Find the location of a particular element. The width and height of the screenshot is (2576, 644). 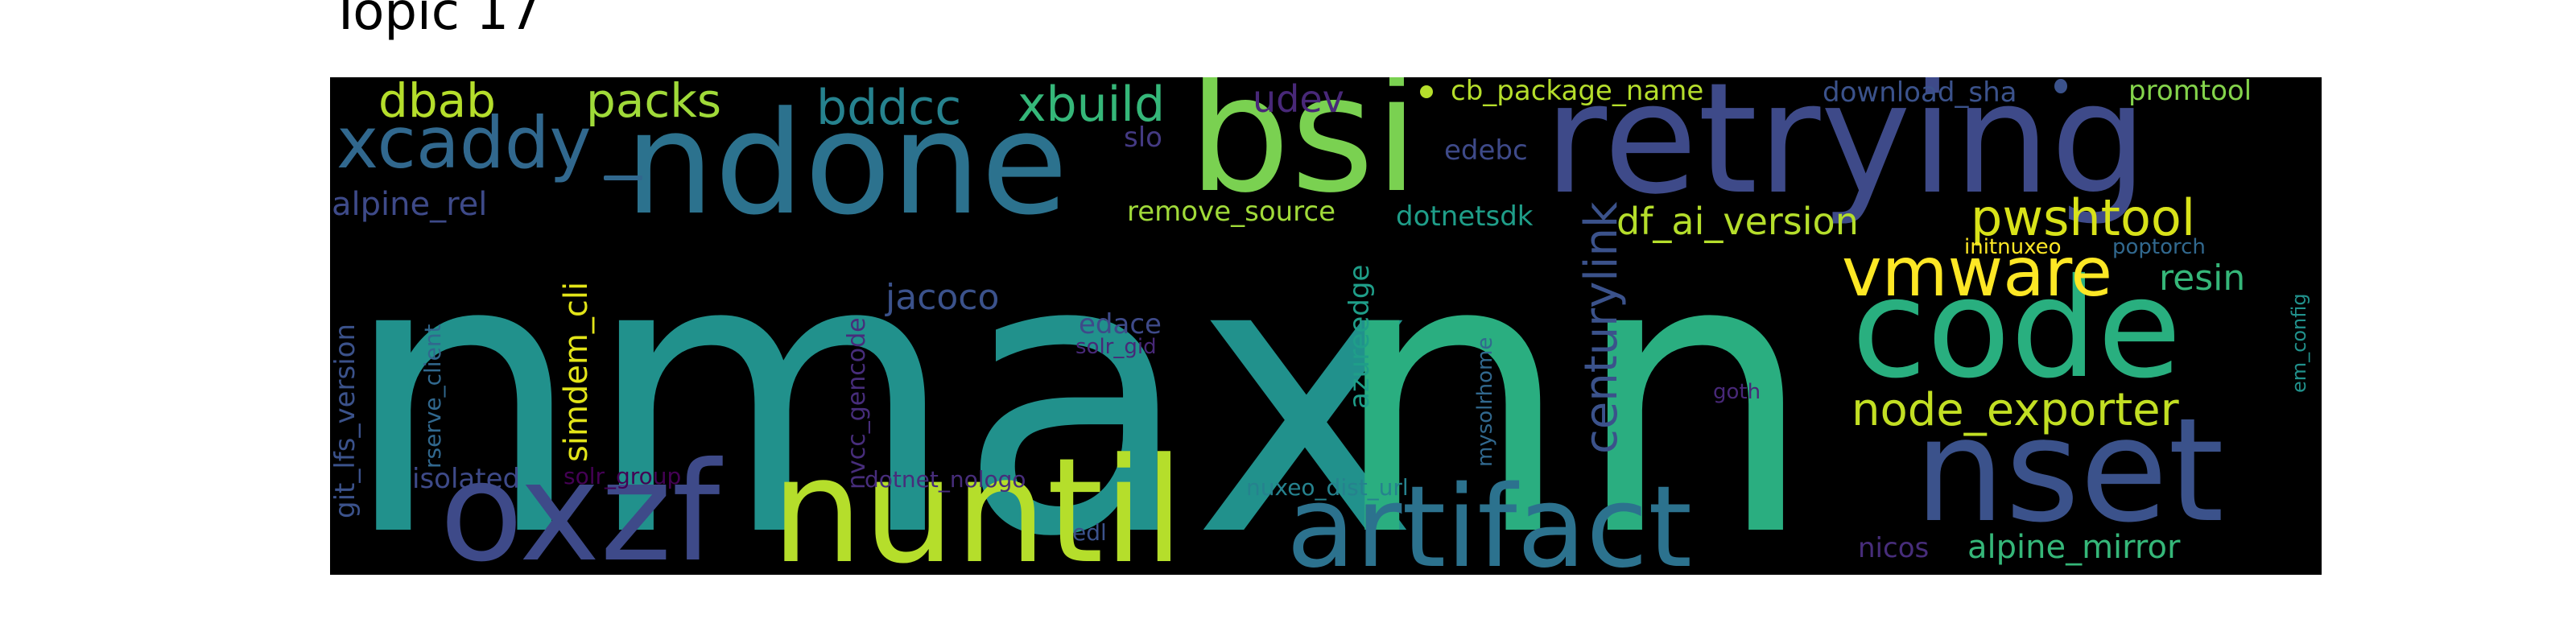

word: node_exporter is located at coordinates (2015, 410).